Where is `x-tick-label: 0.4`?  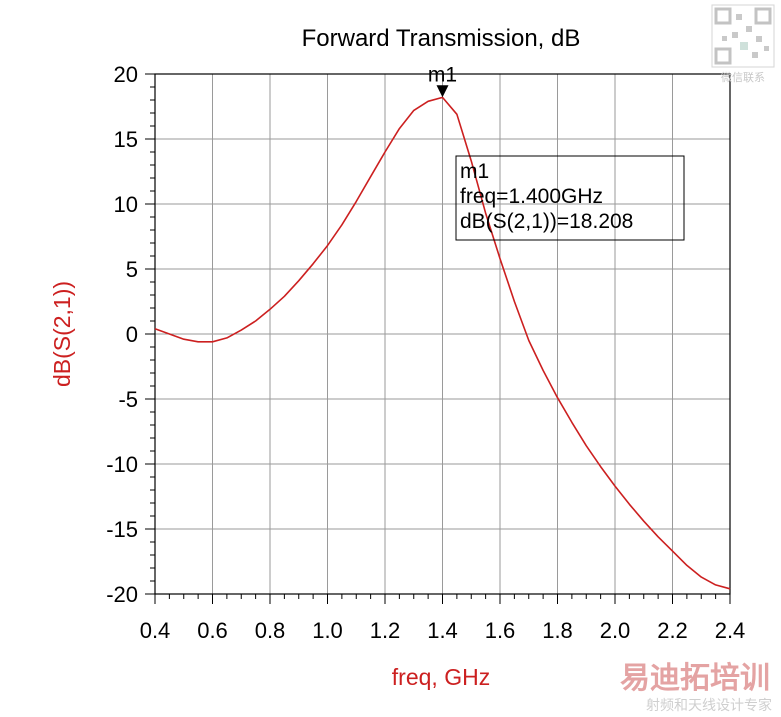
x-tick-label: 0.4 is located at coordinates (155, 630).